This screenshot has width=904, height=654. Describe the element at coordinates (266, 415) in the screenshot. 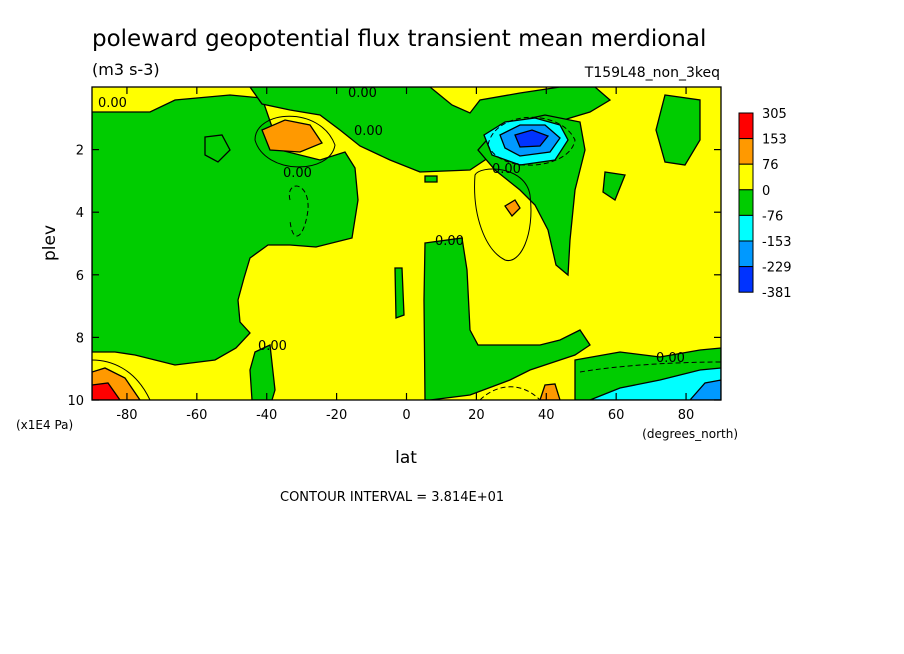

I see `x-tick-label: -40` at that location.